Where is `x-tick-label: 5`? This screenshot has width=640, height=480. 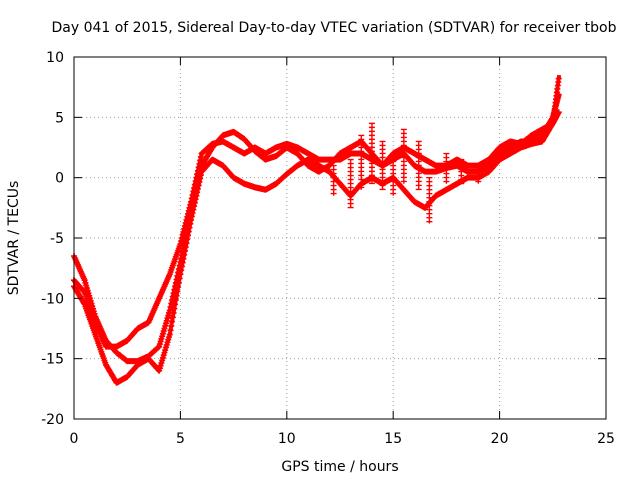
x-tick-label: 5 is located at coordinates (180, 439).